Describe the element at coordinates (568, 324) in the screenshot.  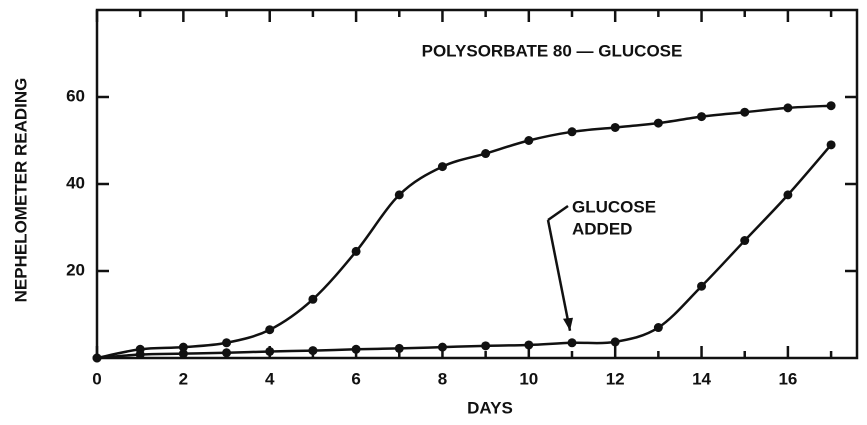
I see `annotation-arrowhead` at that location.